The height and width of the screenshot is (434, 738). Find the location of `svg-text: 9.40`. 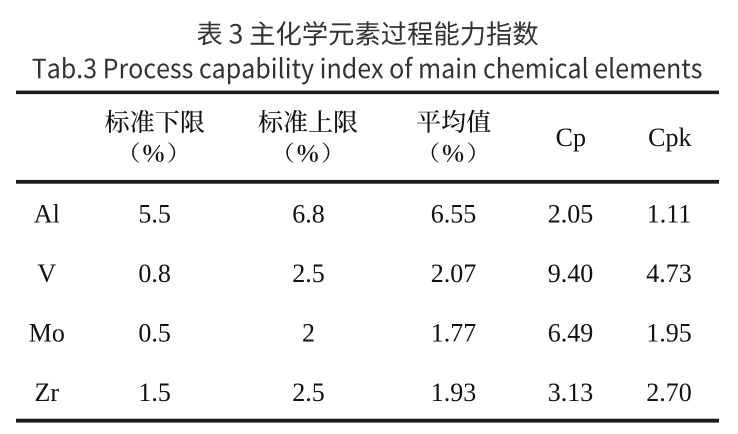

svg-text: 9.40 is located at coordinates (571, 273).